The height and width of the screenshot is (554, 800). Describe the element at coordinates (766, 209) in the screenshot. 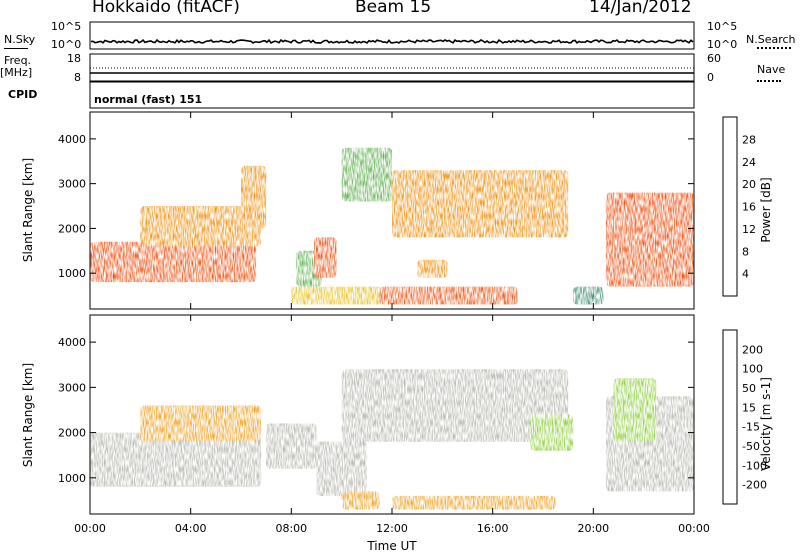

I see `power-colorbar-label: Power [dB]` at that location.